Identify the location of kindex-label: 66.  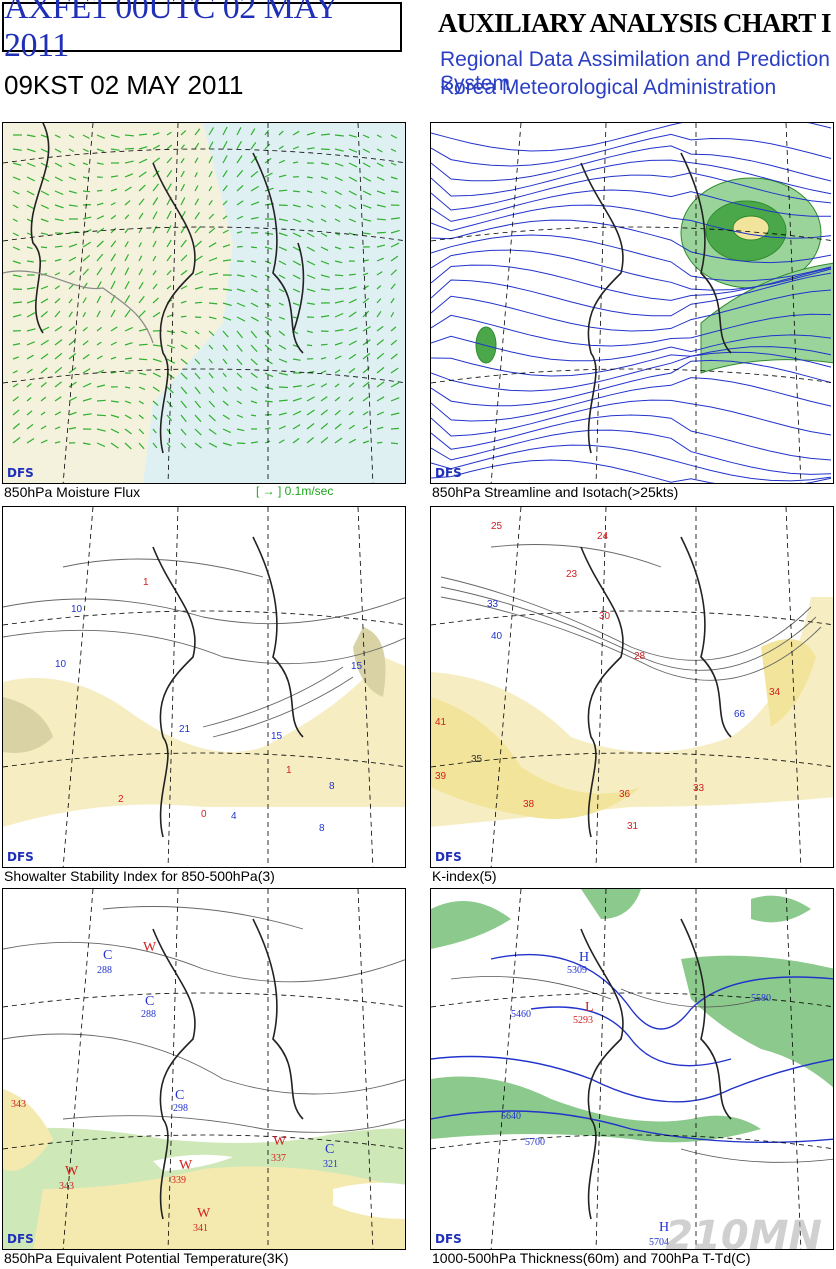
(740, 714).